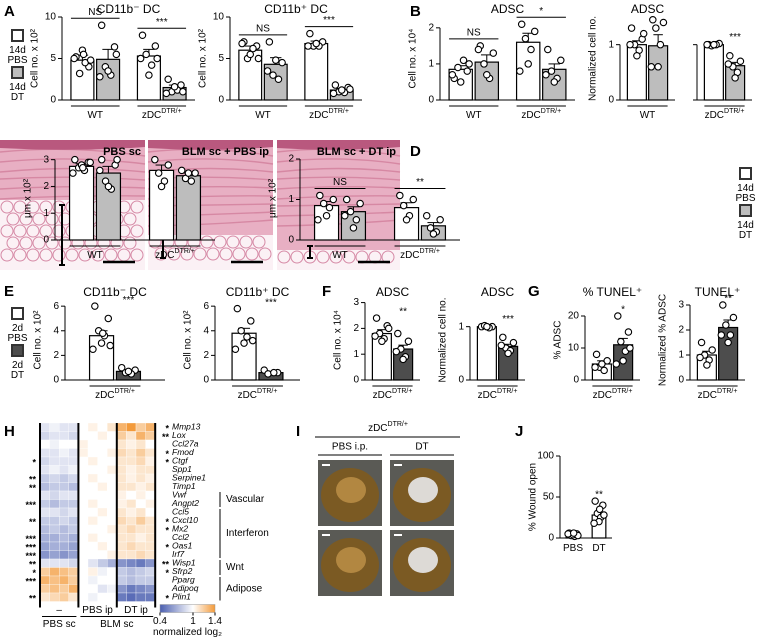  What do you see at coordinates (17, 97) in the screenshot?
I see `legend-line: DT` at bounding box center [17, 97].